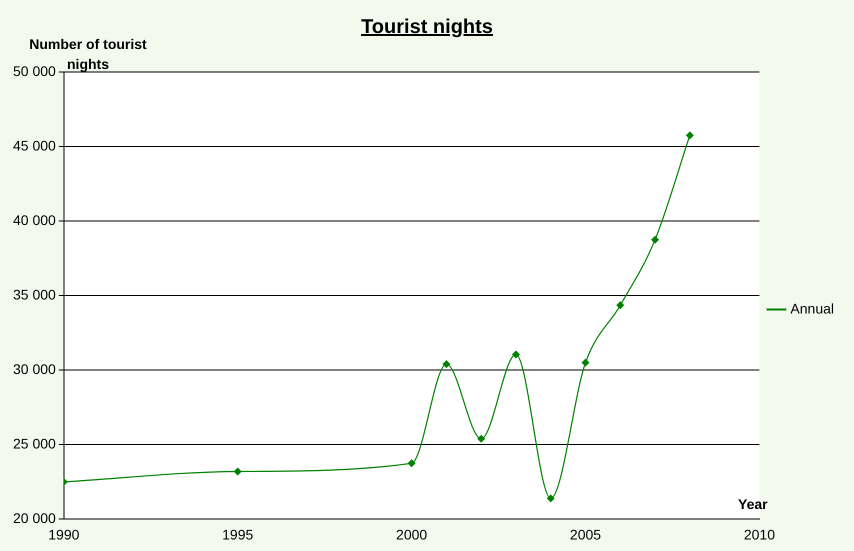 The image size is (854, 551). What do you see at coordinates (412, 534) in the screenshot?
I see `x-tick-label: 2000` at bounding box center [412, 534].